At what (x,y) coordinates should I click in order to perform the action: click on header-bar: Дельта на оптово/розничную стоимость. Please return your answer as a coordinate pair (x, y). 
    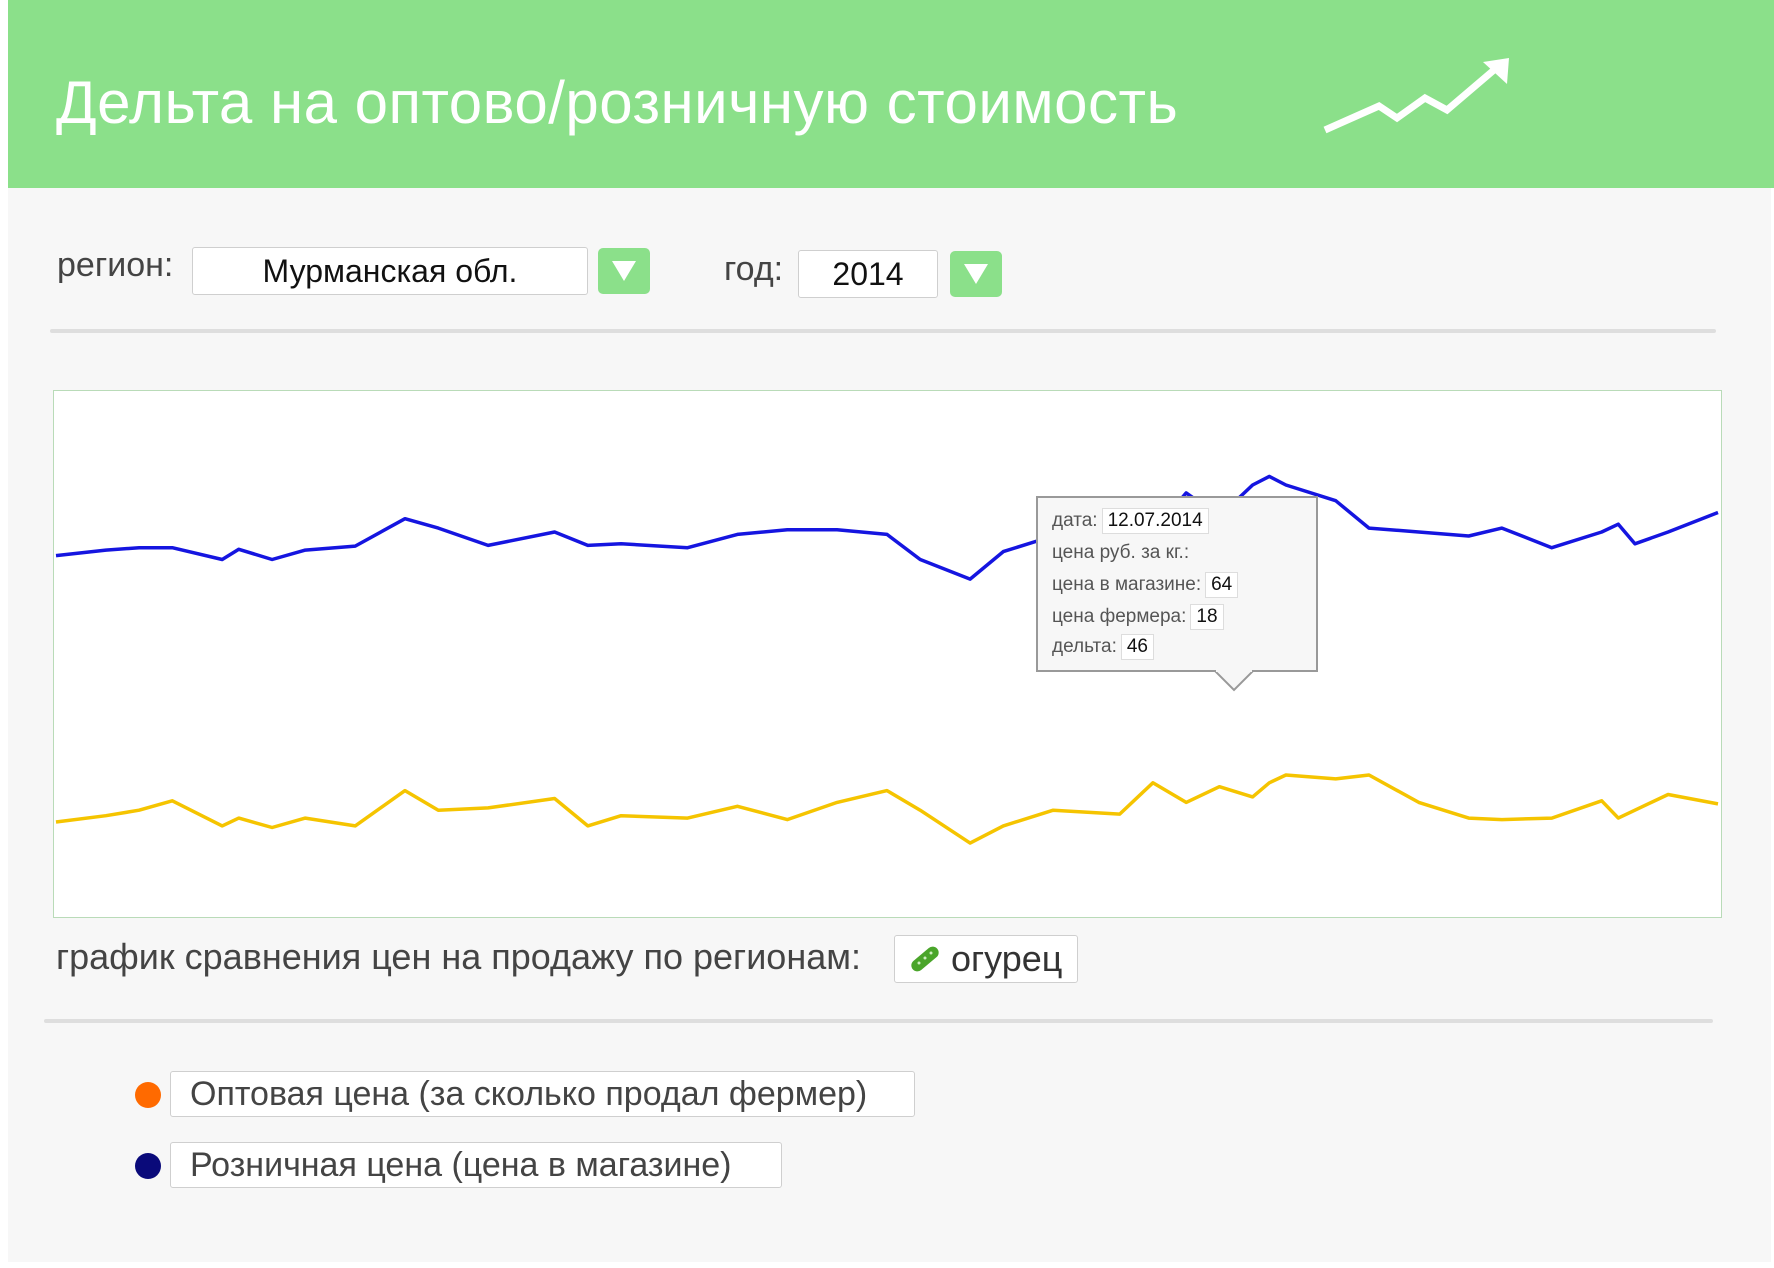
    Looking at the image, I should click on (891, 94).